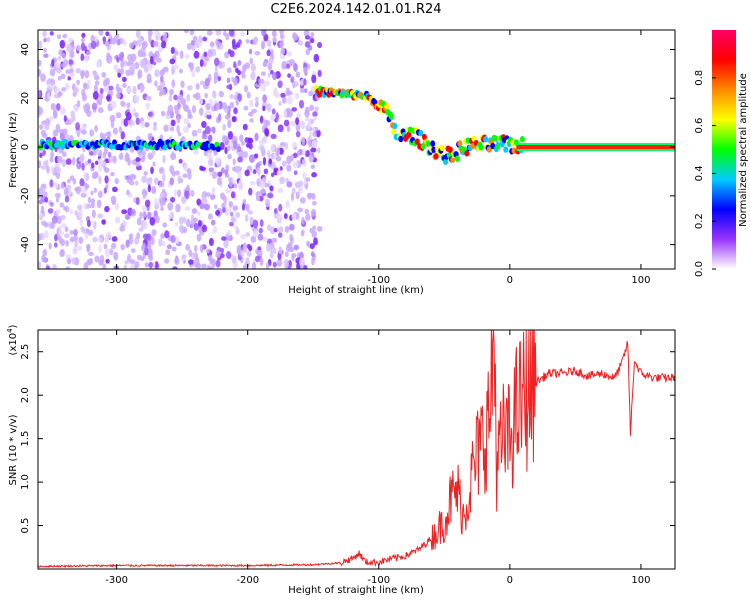 Image resolution: width=750 pixels, height=600 pixels. What do you see at coordinates (640, 580) in the screenshot?
I see `snr-x-tick-label: 100` at bounding box center [640, 580].